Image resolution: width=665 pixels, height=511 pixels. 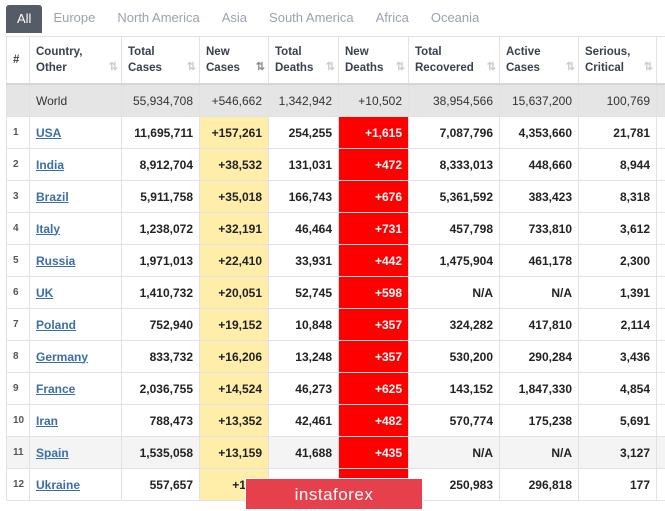 What do you see at coordinates (539, 61) in the screenshot?
I see `header-active-cases: Active Cases ⇅` at bounding box center [539, 61].